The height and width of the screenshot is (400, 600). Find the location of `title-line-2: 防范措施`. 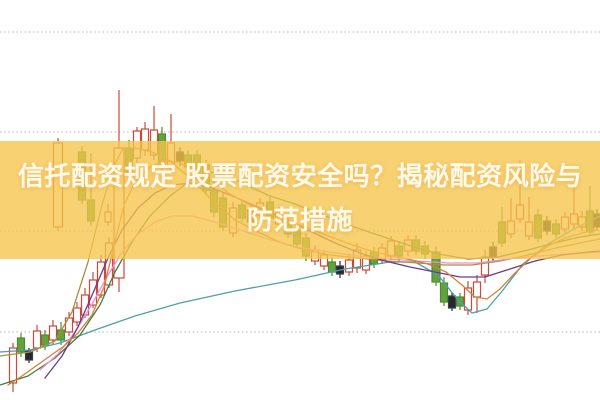

title-line-2: 防范措施 is located at coordinates (299, 220).